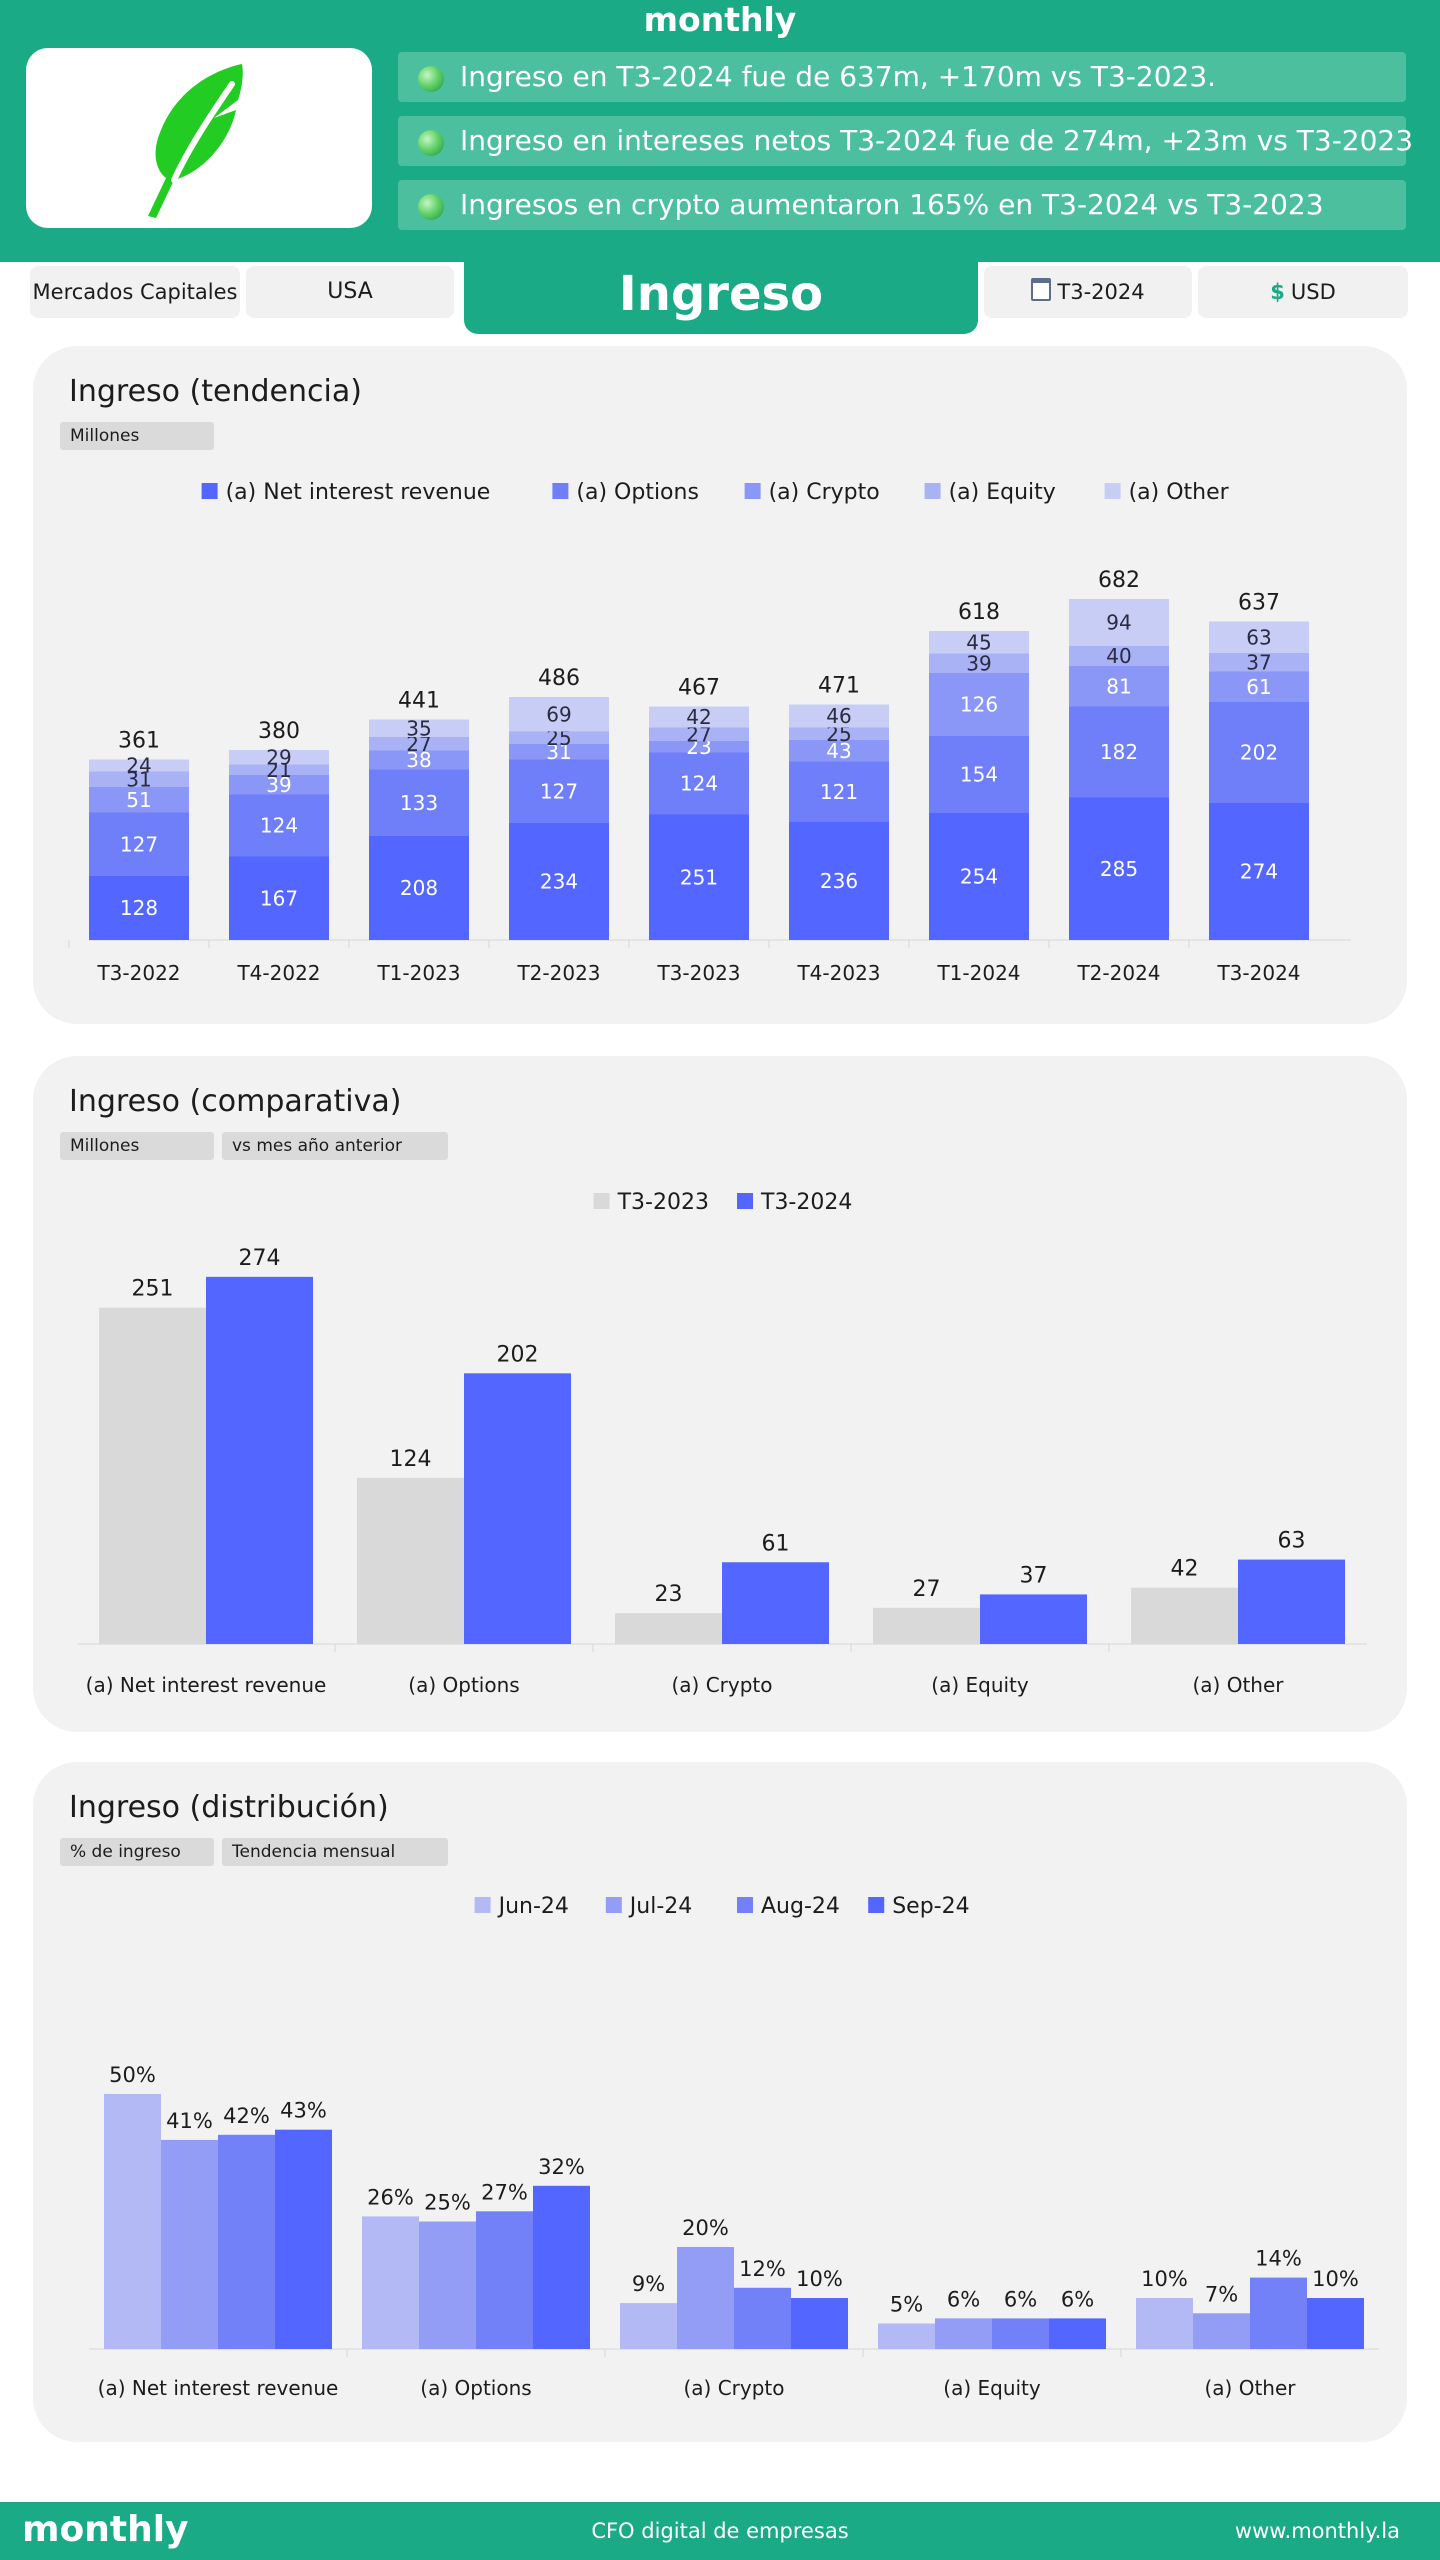  I want to click on x-tick-label: (a) Crypto, so click(721, 1685).